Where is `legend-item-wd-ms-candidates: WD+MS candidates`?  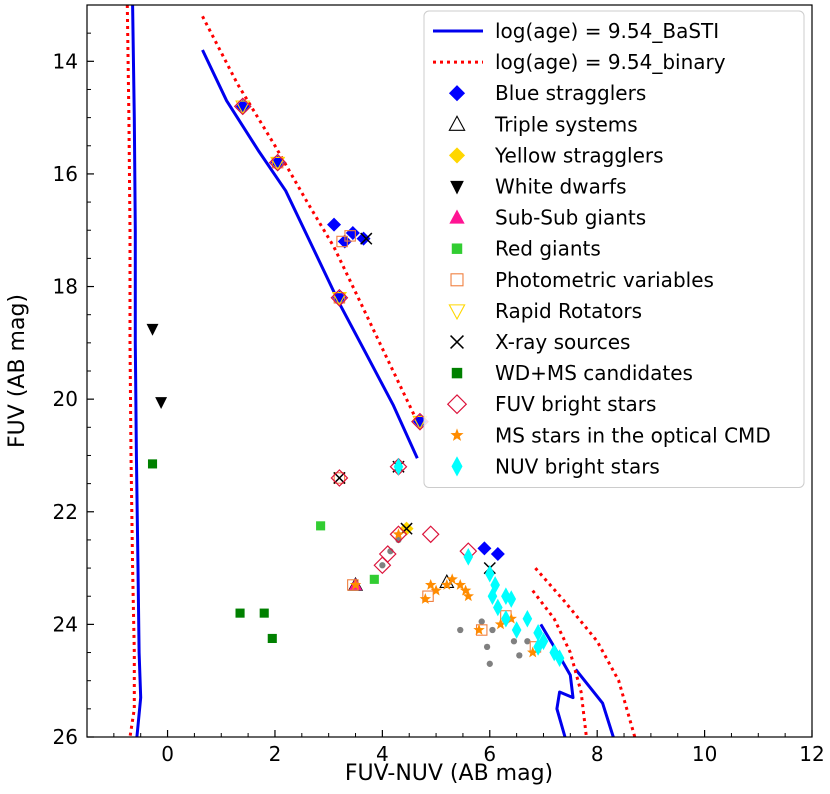 legend-item-wd-ms-candidates: WD+MS candidates is located at coordinates (572, 373).